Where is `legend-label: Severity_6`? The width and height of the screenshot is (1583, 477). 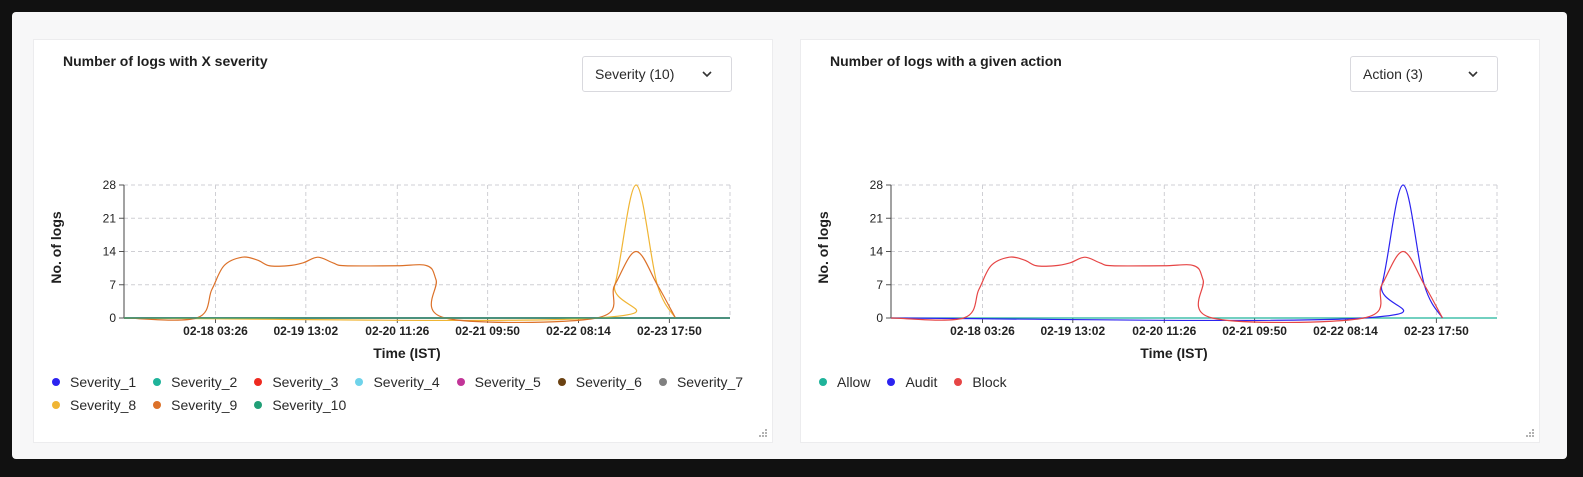 legend-label: Severity_6 is located at coordinates (608, 382).